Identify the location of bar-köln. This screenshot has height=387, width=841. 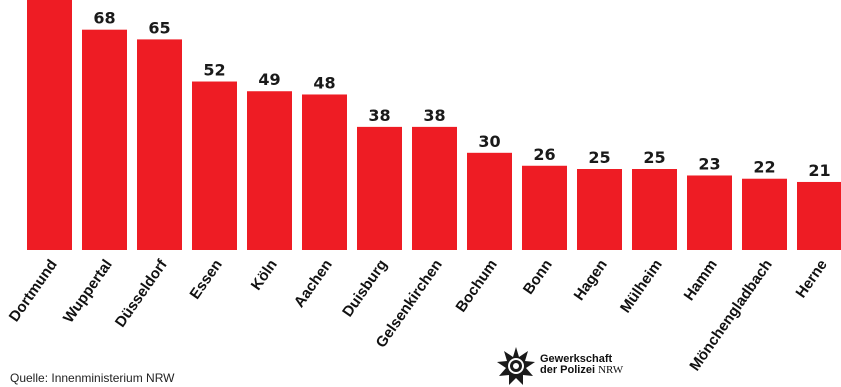
(269, 171).